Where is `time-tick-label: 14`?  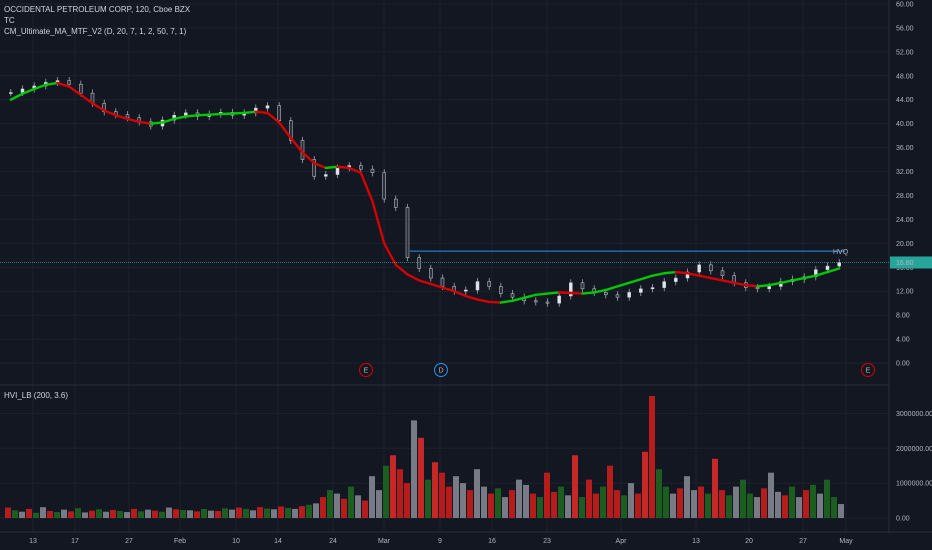
time-tick-label: 14 is located at coordinates (278, 541).